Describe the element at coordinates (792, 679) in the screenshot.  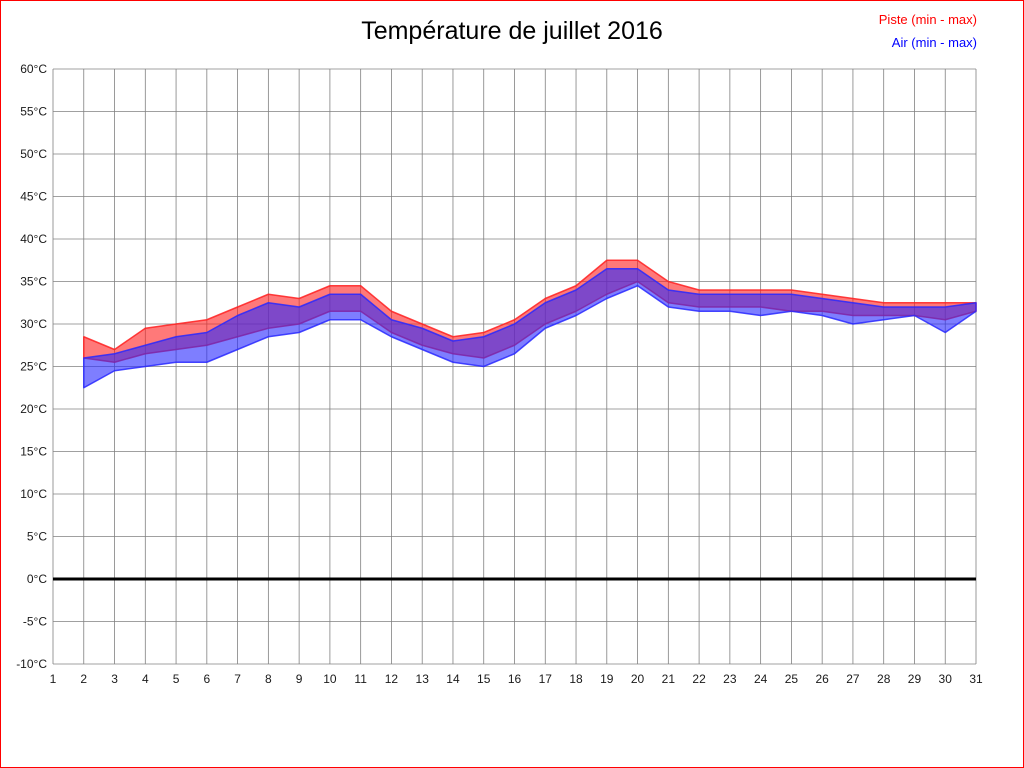
I see `x-tick-label: 25` at that location.